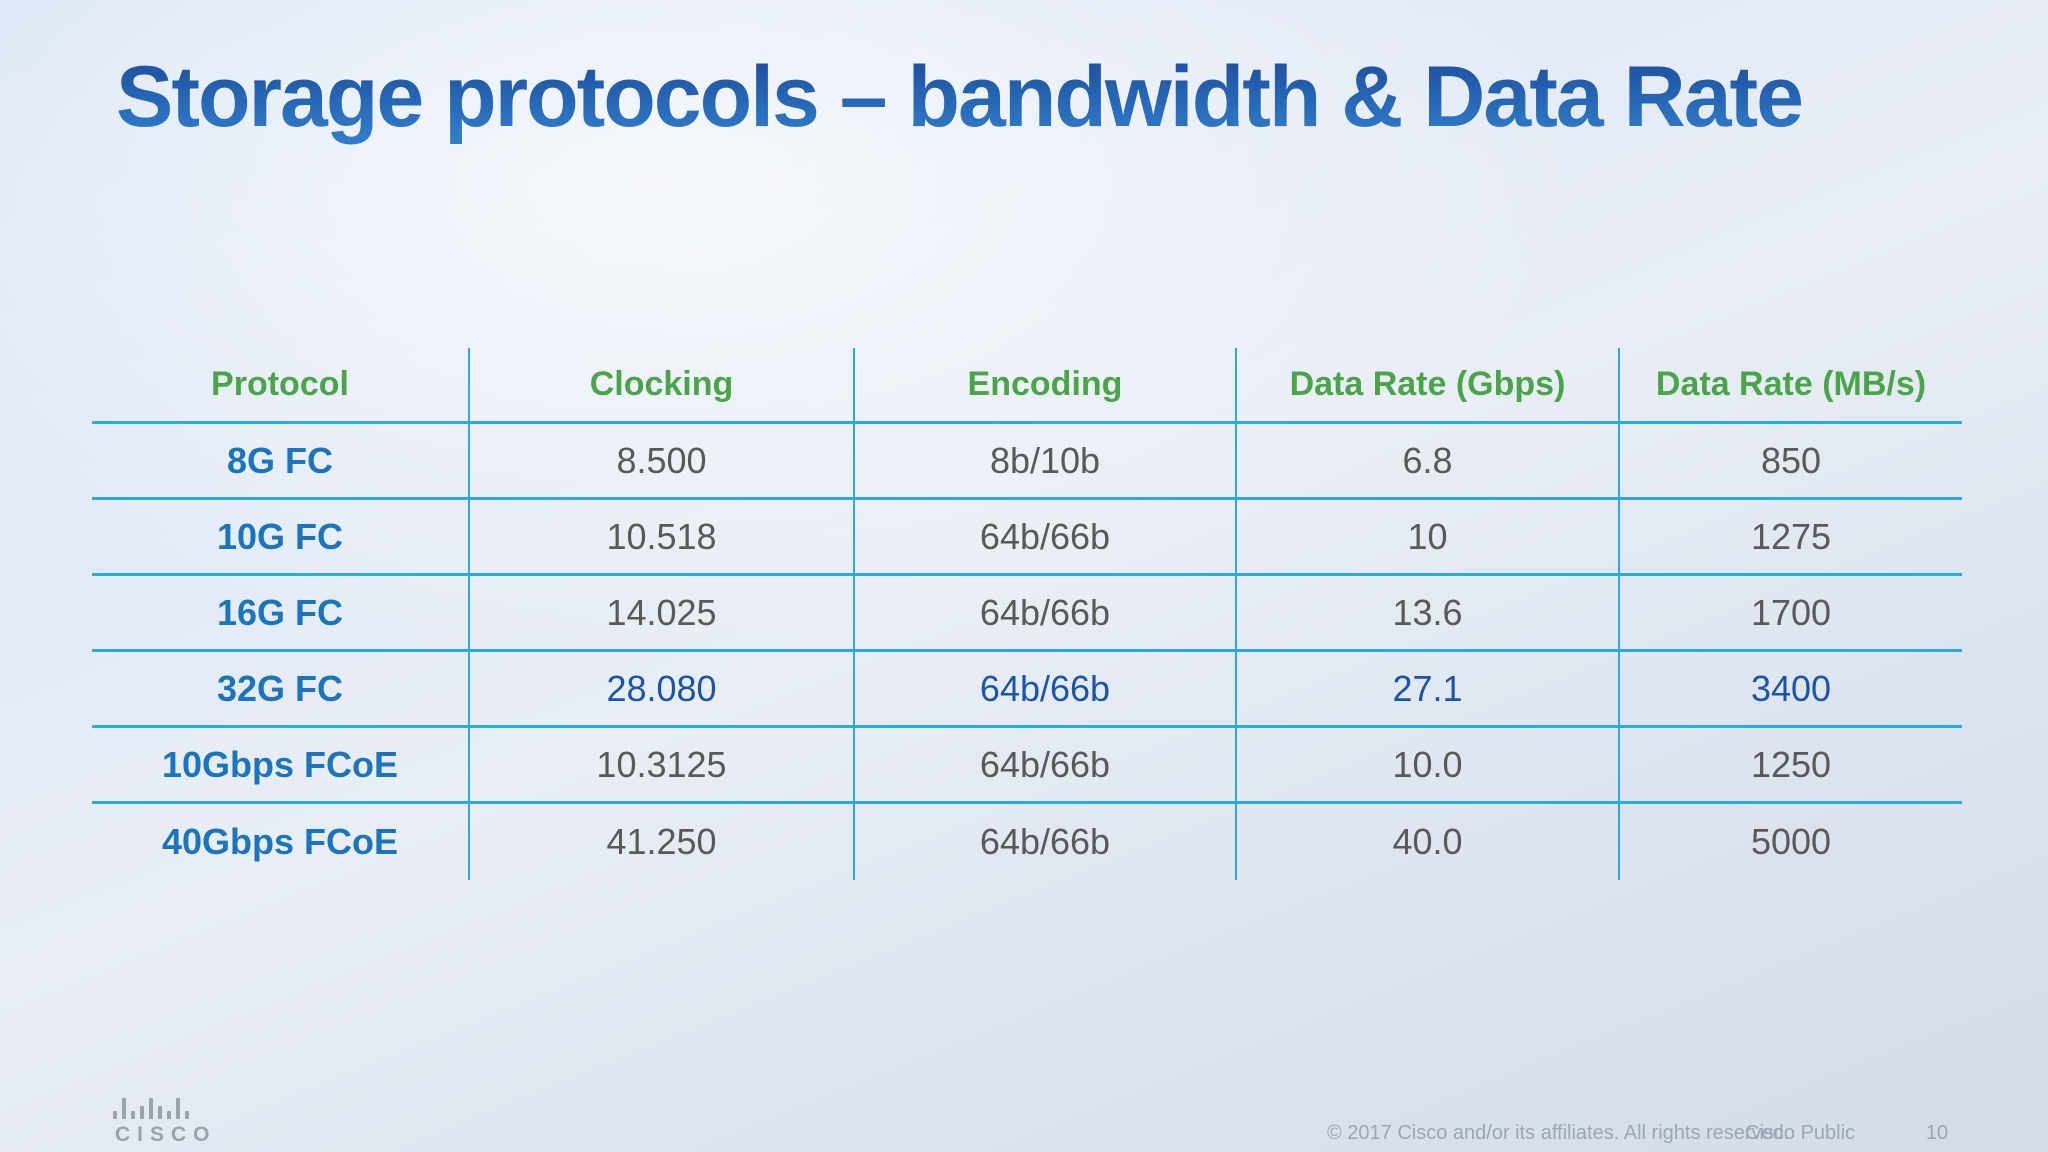 The width and height of the screenshot is (2048, 1152). What do you see at coordinates (281, 690) in the screenshot?
I see `cell-protocol: 32G FC` at bounding box center [281, 690].